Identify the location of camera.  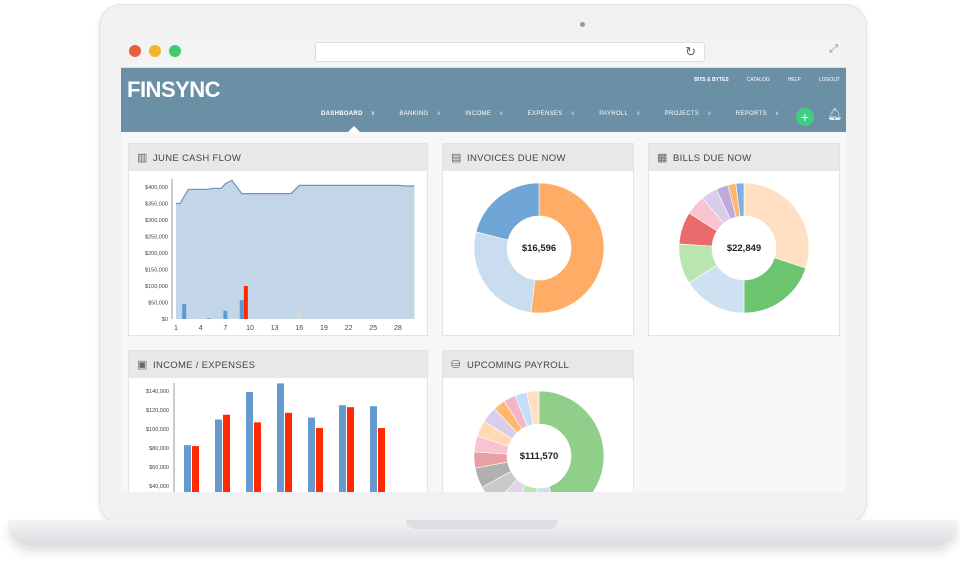
(582, 24).